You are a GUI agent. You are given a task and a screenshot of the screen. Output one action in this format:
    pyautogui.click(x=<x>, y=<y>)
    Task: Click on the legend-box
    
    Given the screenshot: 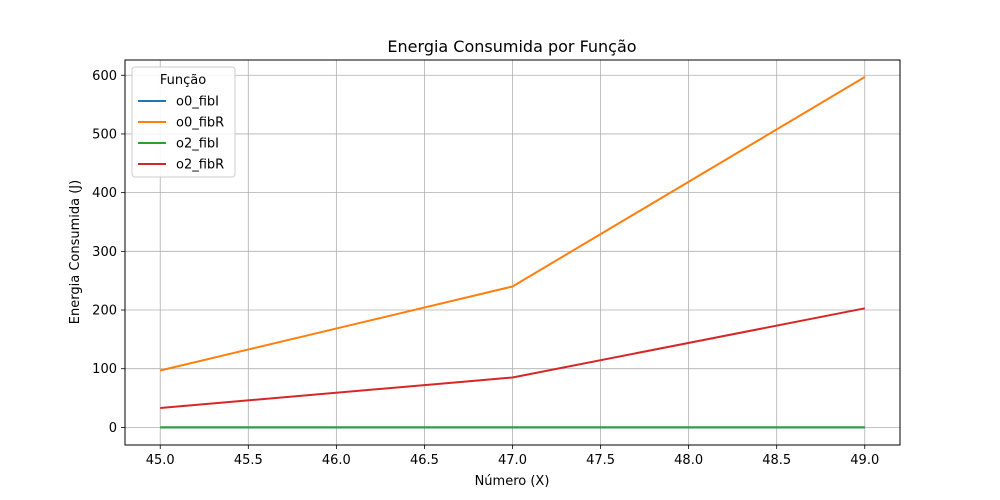 What is the action you would take?
    pyautogui.click(x=183, y=122)
    